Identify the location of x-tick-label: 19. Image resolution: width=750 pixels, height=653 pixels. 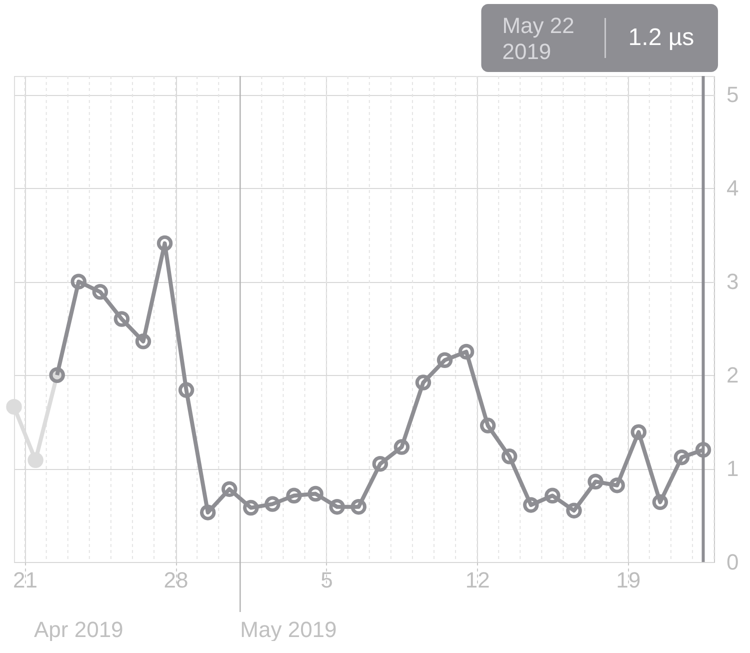
(628, 580).